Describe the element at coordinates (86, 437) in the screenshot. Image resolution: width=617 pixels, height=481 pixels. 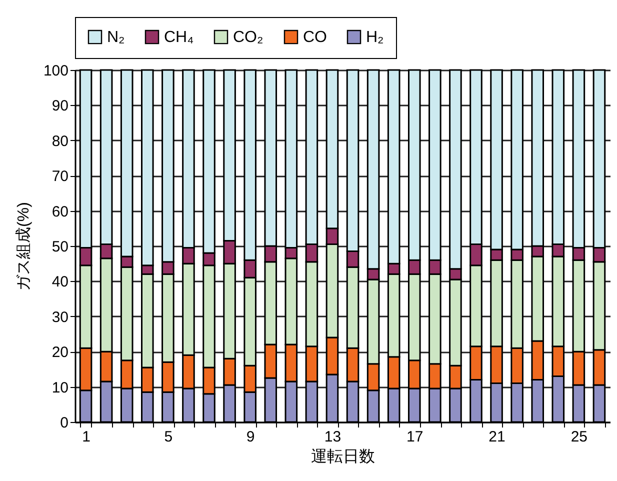
I see `x-tick-label: 1` at that location.